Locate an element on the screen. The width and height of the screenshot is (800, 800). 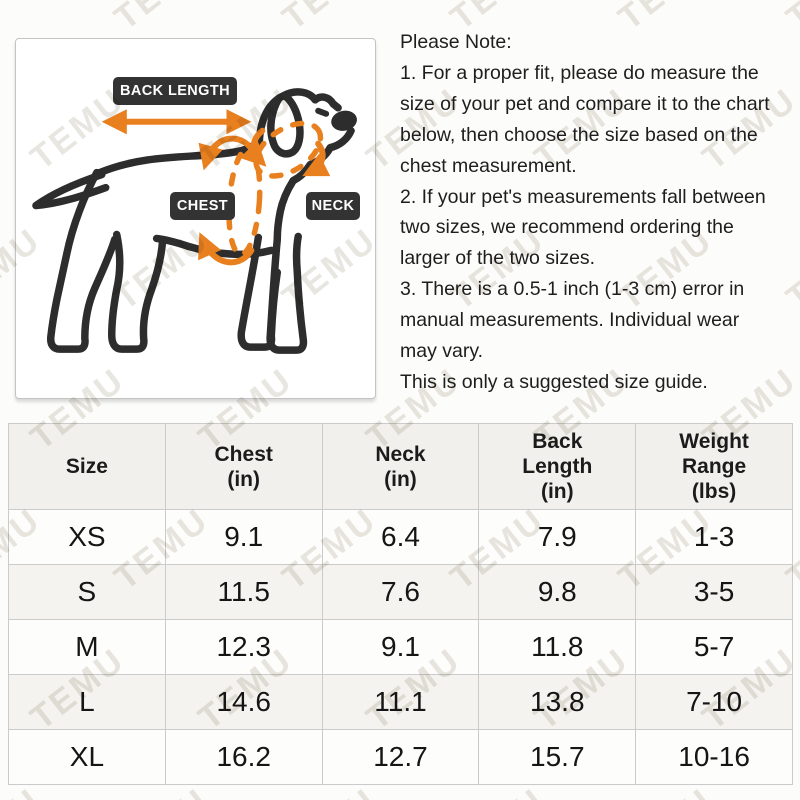
table-cell: 11.1 is located at coordinates (400, 702).